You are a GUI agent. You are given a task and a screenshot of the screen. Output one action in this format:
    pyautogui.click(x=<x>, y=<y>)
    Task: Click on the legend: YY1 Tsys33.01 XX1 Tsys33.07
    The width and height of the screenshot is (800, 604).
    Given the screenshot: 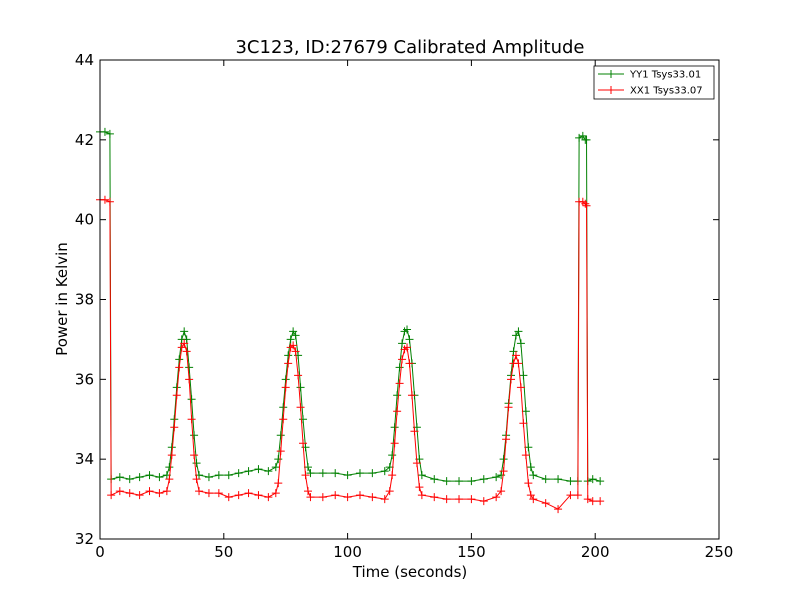 What is the action you would take?
    pyautogui.click(x=654, y=82)
    